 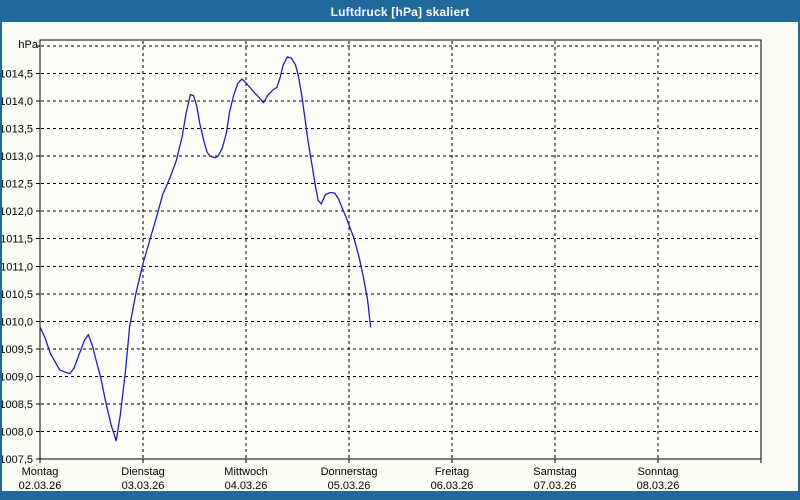 What do you see at coordinates (17, 267) in the screenshot?
I see `y-tick-label: 1011,0` at bounding box center [17, 267].